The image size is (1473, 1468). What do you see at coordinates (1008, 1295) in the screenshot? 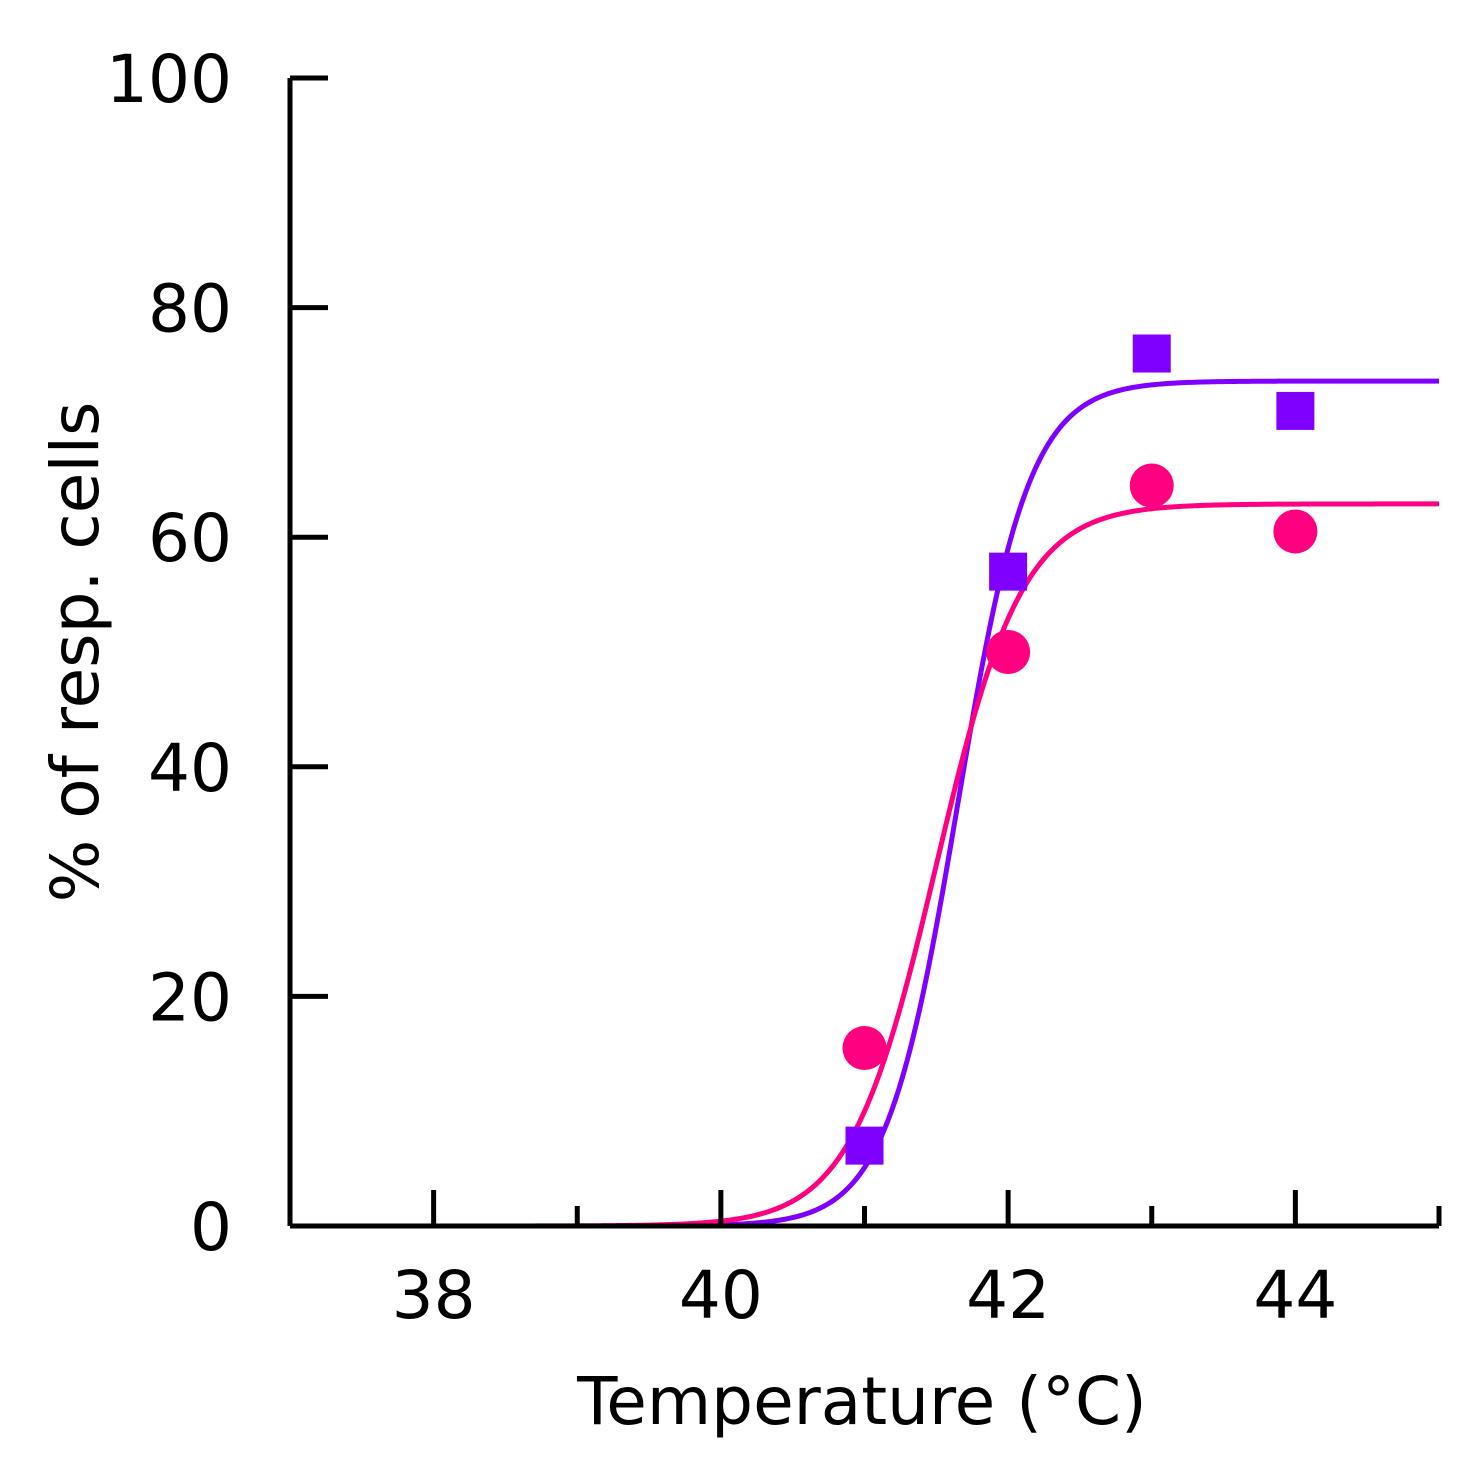
I see `x-tick-label: 42` at bounding box center [1008, 1295].